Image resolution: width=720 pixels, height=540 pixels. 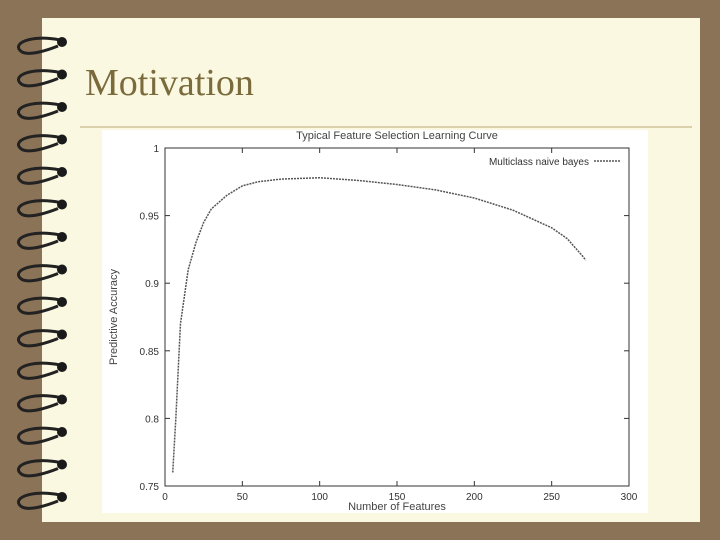 I want to click on slide-title: Motivation, so click(x=169, y=83).